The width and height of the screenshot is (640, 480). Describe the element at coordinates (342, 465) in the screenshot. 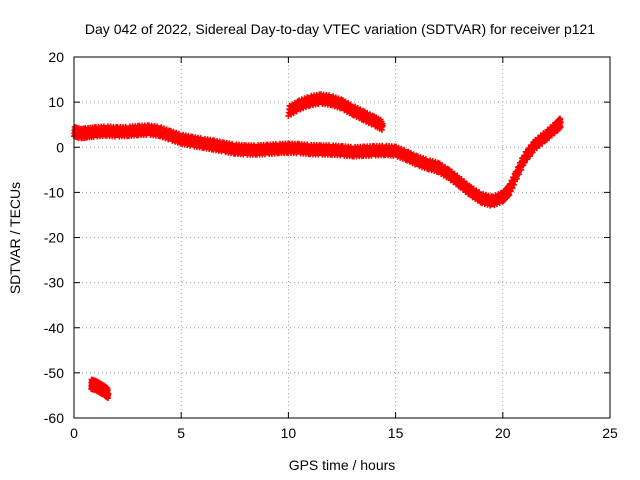

I see `x-axis-label: GPS time / hours` at that location.